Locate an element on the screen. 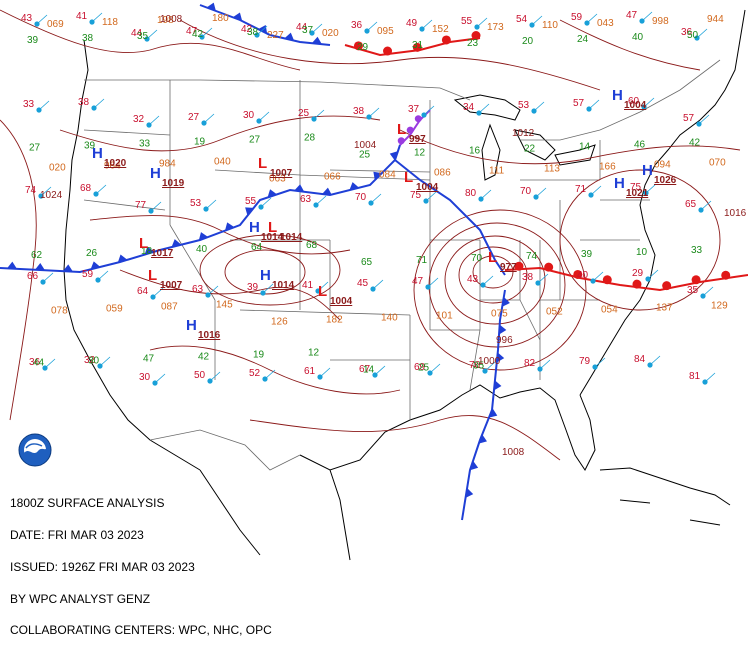 The width and height of the screenshot is (748, 659). station-dewpoint: 47 is located at coordinates (149, 359).